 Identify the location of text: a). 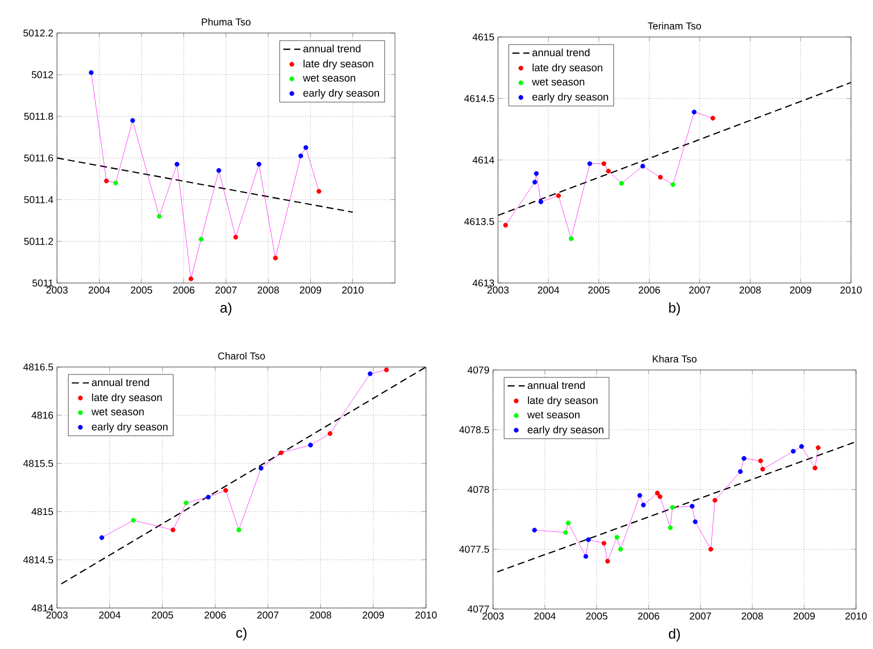
(226, 309).